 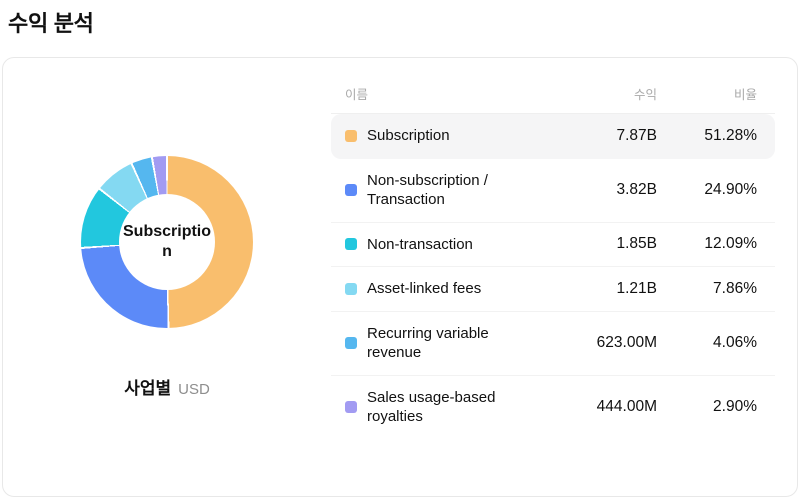 I want to click on legend-row-name-cell: Subscription, so click(x=446, y=136).